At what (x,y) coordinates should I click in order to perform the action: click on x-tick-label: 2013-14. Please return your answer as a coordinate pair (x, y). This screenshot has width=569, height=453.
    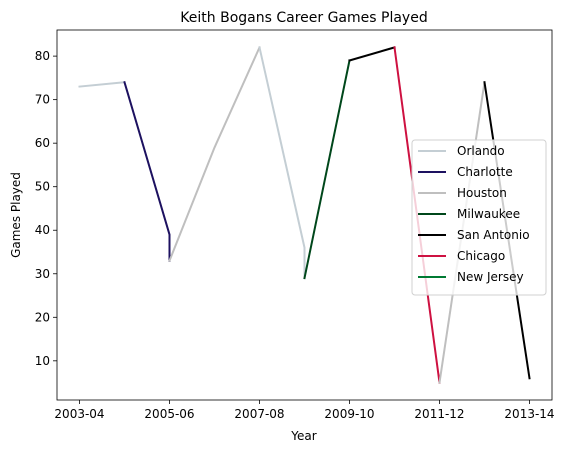
    Looking at the image, I should click on (529, 414).